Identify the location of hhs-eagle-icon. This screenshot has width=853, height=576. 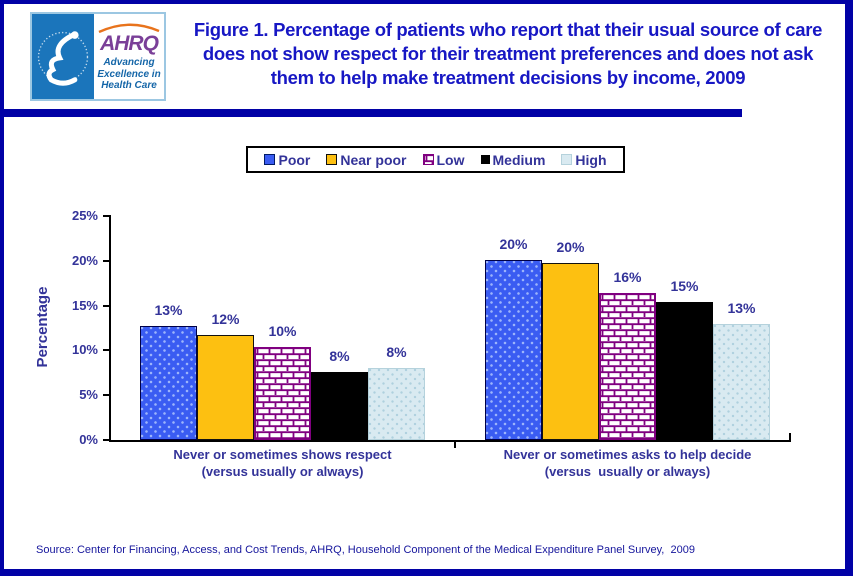
(63, 58).